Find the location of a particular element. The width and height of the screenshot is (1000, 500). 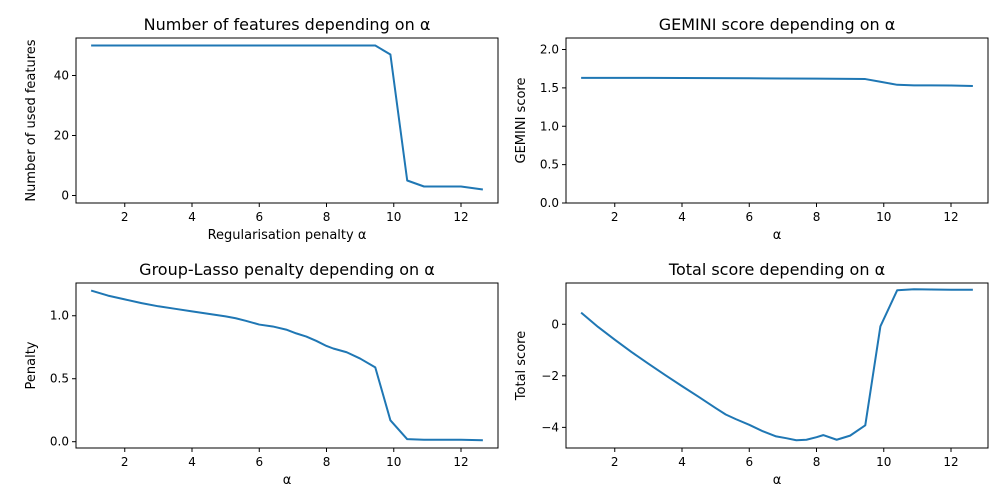

features-x-tick-label: 2 is located at coordinates (125, 217).